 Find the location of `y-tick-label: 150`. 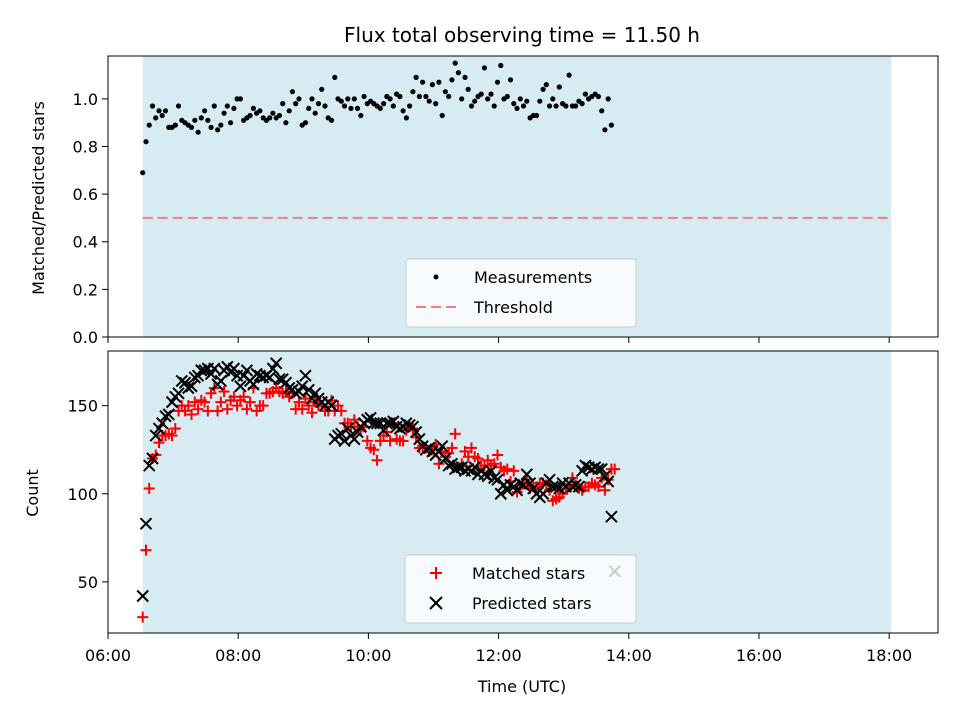

y-tick-label: 150 is located at coordinates (82, 406).